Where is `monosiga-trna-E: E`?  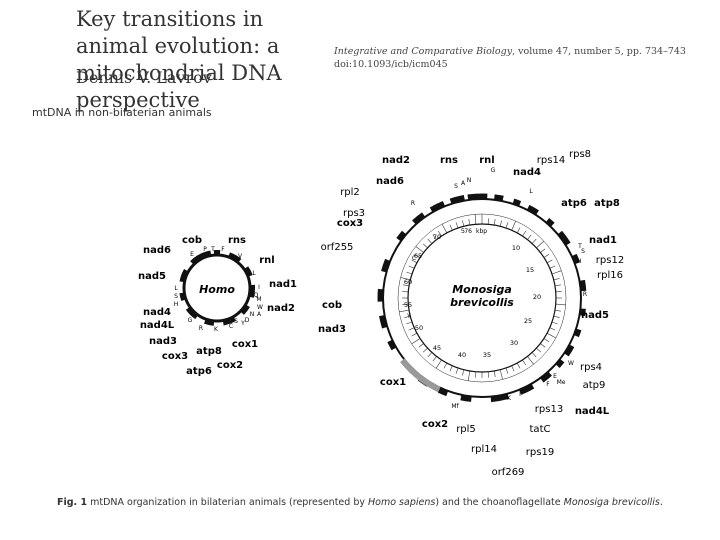
monosiga-trna-E: E is located at coordinates (555, 376).